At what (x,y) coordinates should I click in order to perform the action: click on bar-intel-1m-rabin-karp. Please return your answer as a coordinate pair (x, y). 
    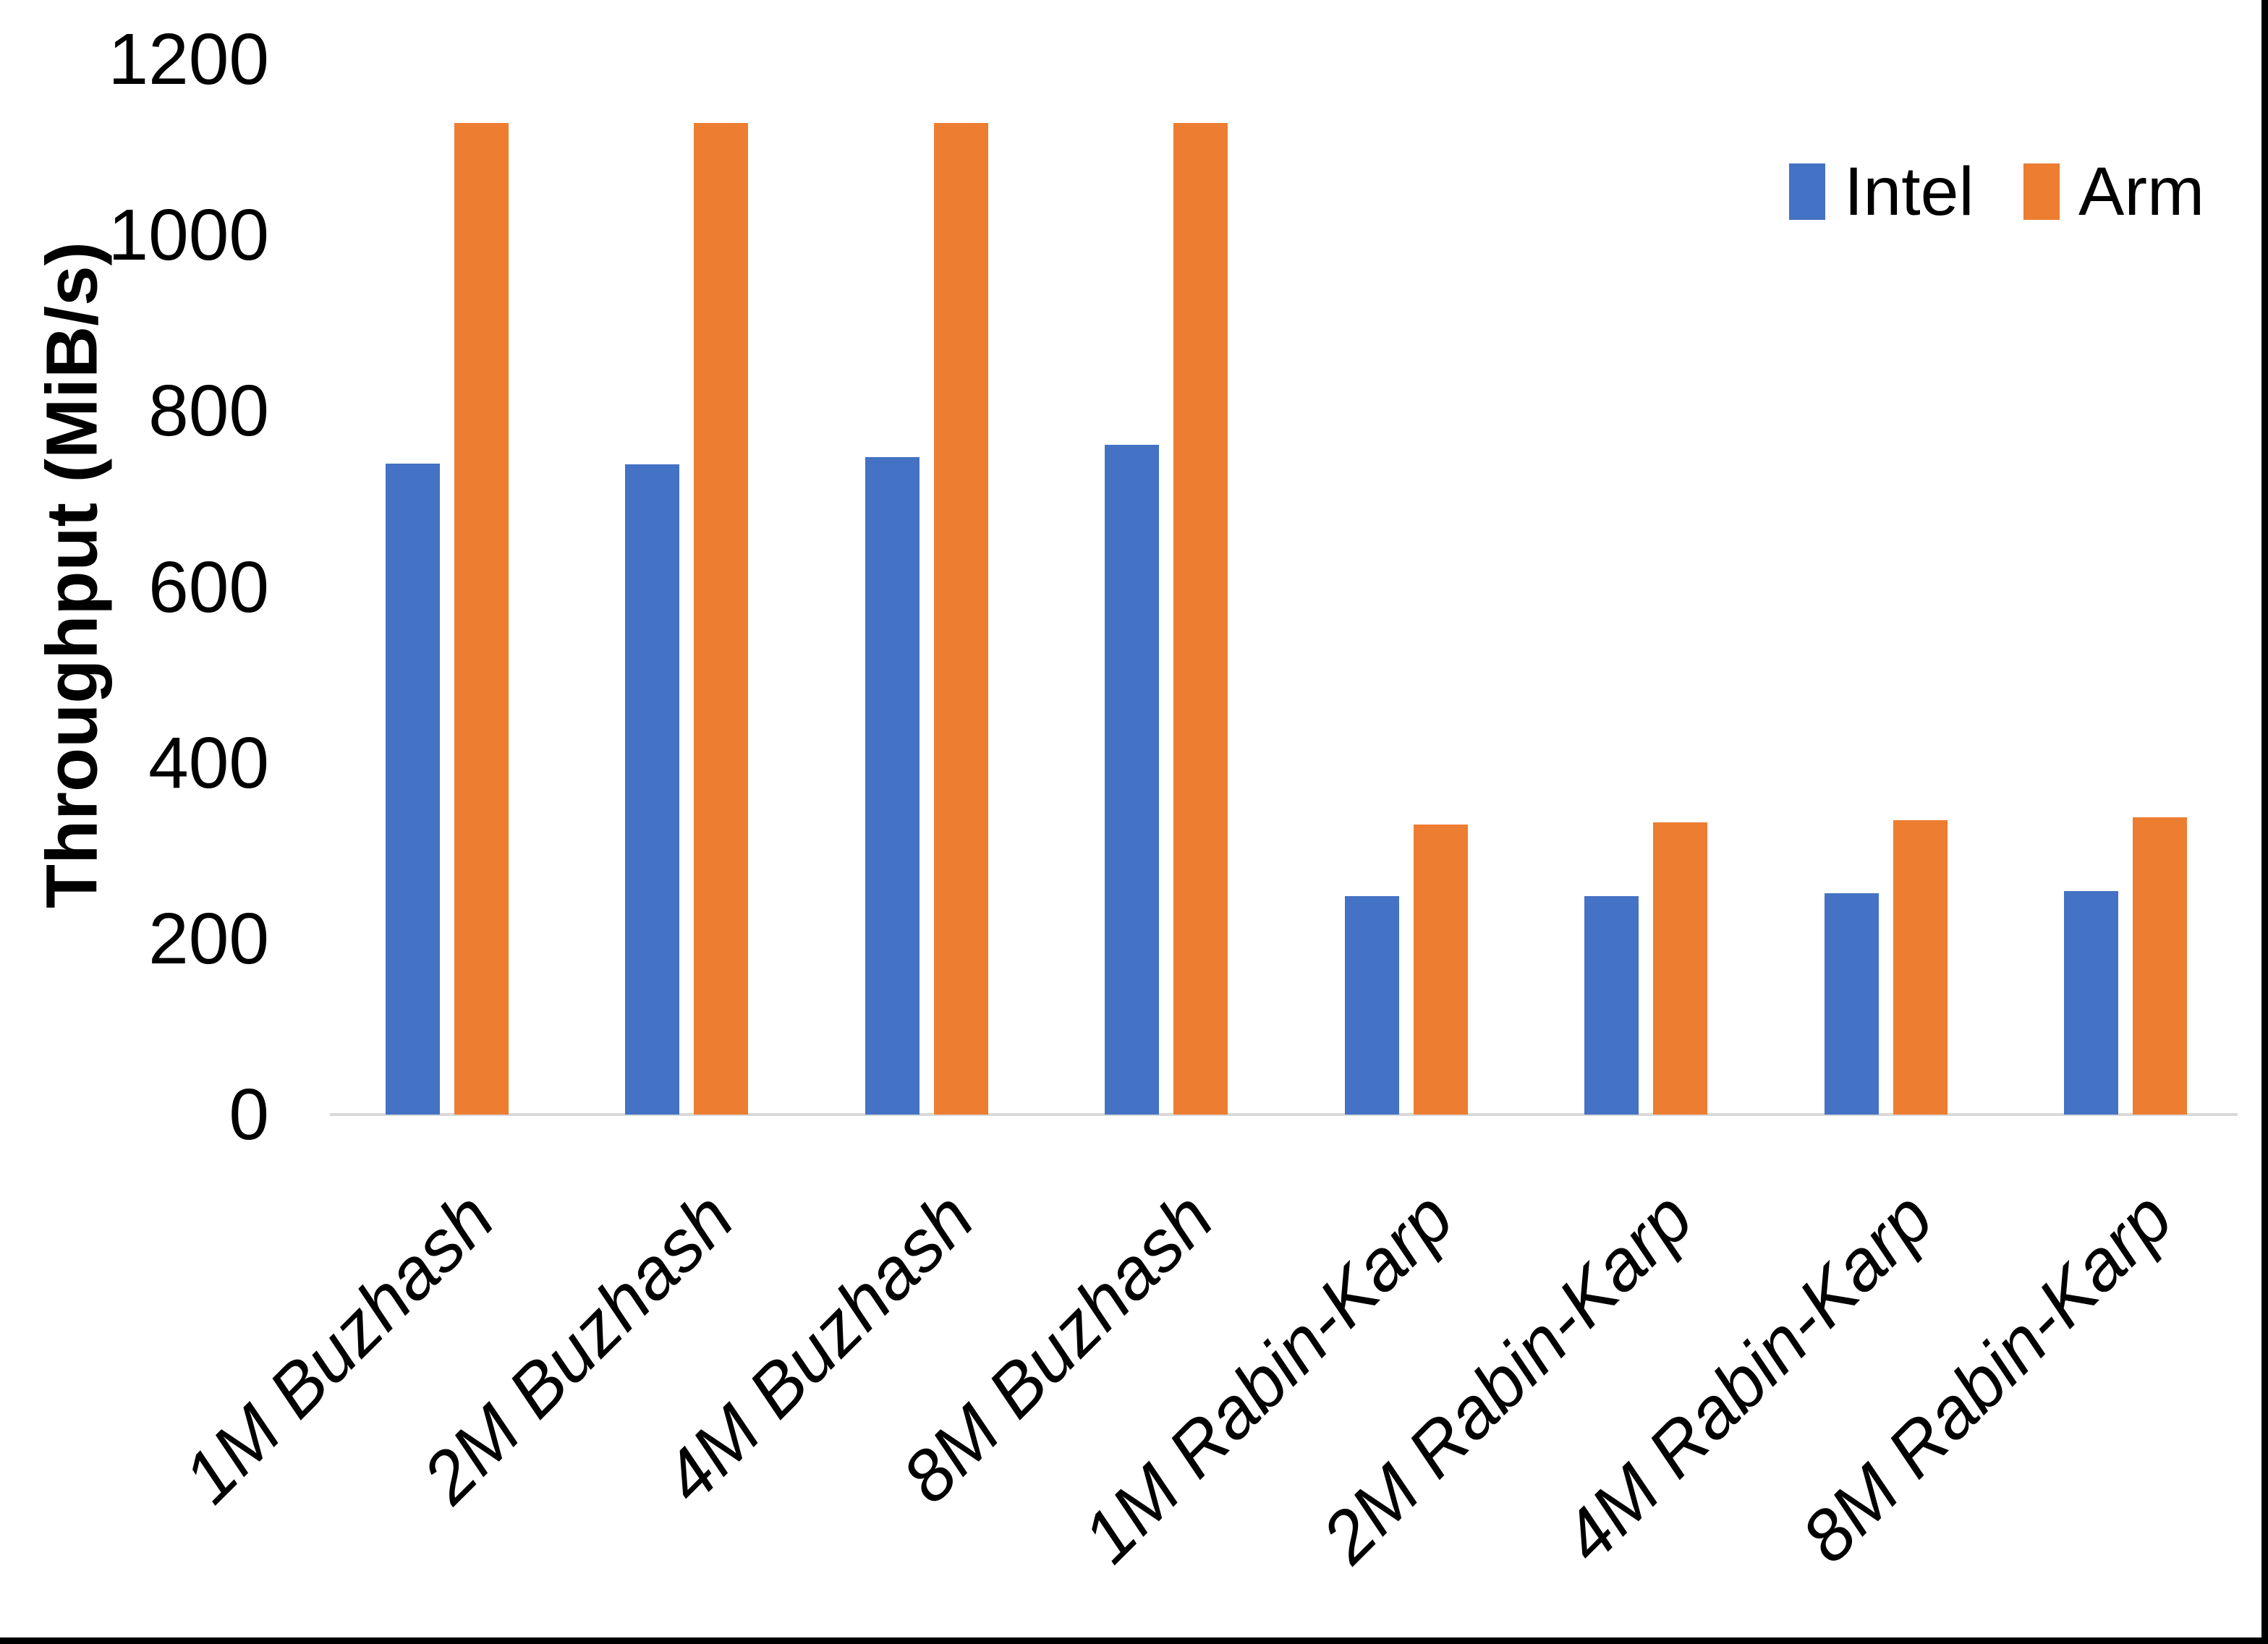
    Looking at the image, I should click on (1372, 1005).